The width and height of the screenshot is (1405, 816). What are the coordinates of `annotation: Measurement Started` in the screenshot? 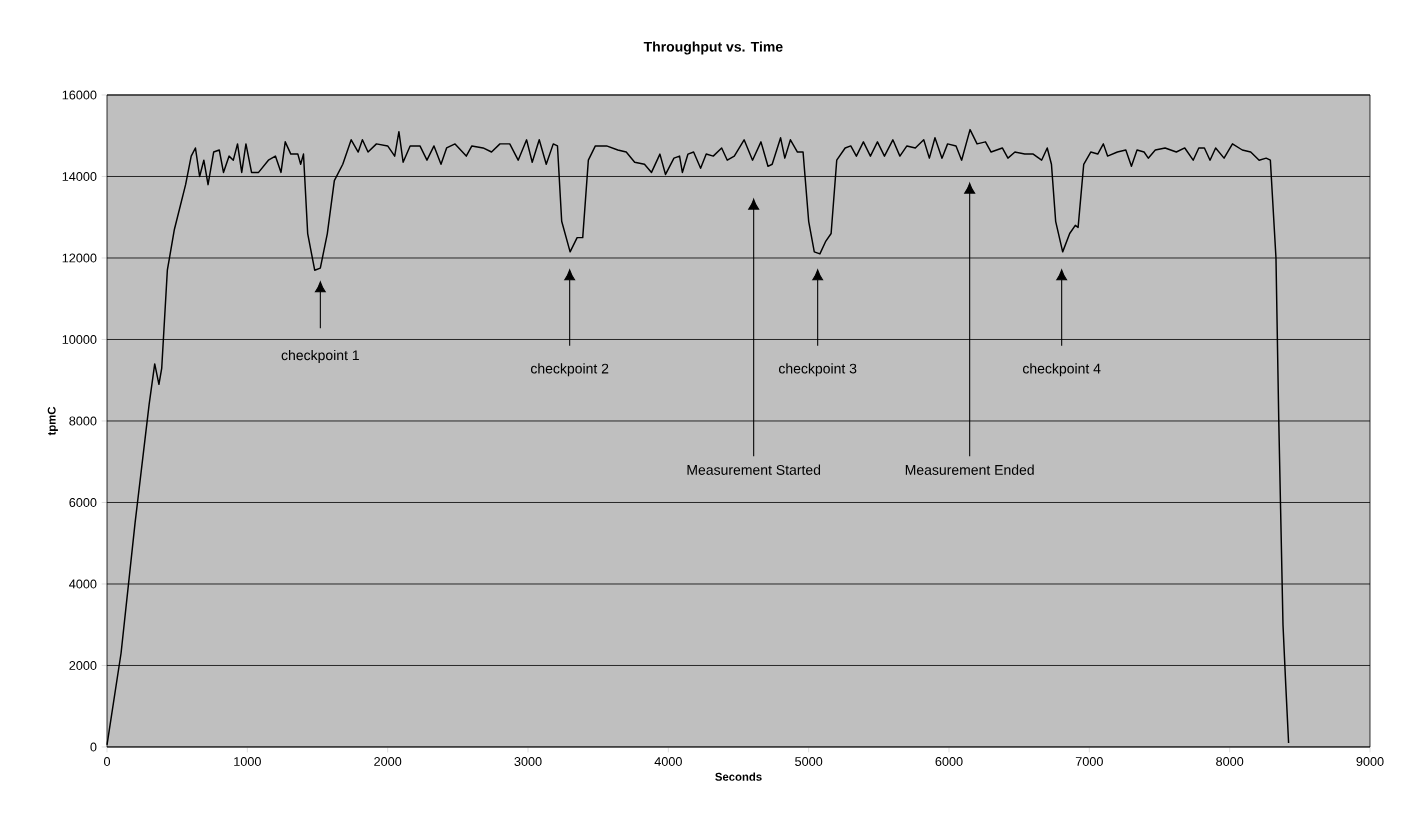 It's located at (754, 469).